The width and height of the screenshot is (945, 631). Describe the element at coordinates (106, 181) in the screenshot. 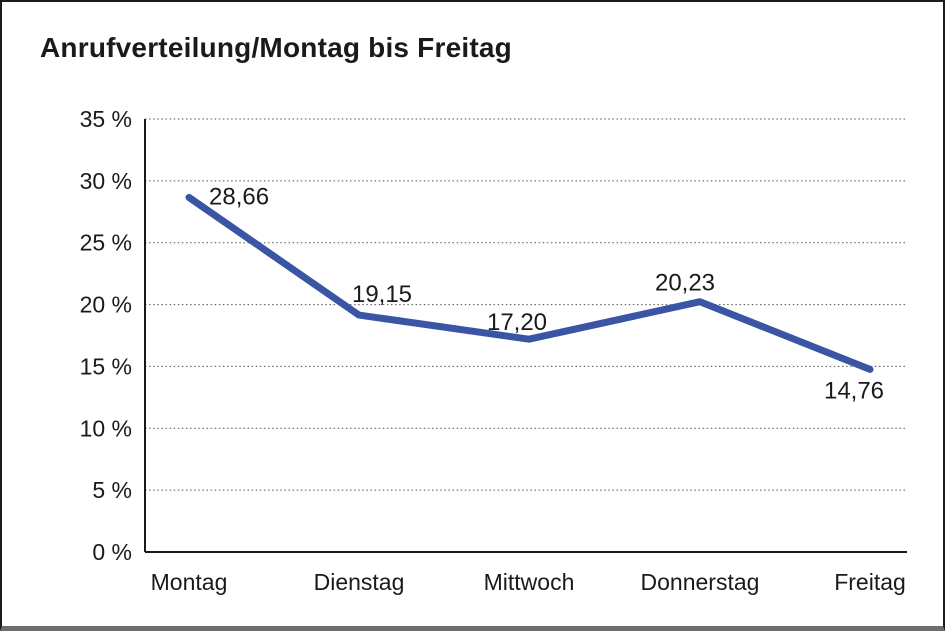

I see `y-tick-label: 30 %` at that location.